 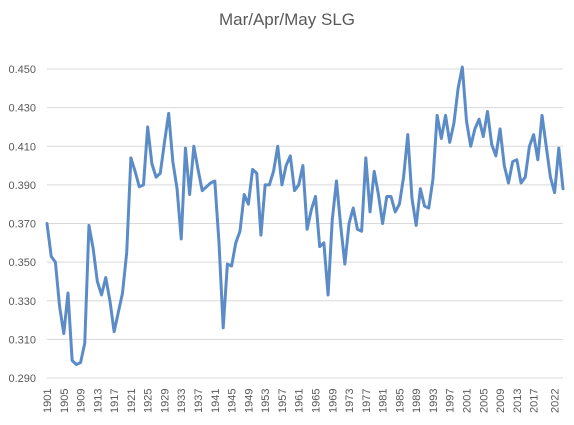 I want to click on x-tick-label: 1933, so click(x=182, y=401).